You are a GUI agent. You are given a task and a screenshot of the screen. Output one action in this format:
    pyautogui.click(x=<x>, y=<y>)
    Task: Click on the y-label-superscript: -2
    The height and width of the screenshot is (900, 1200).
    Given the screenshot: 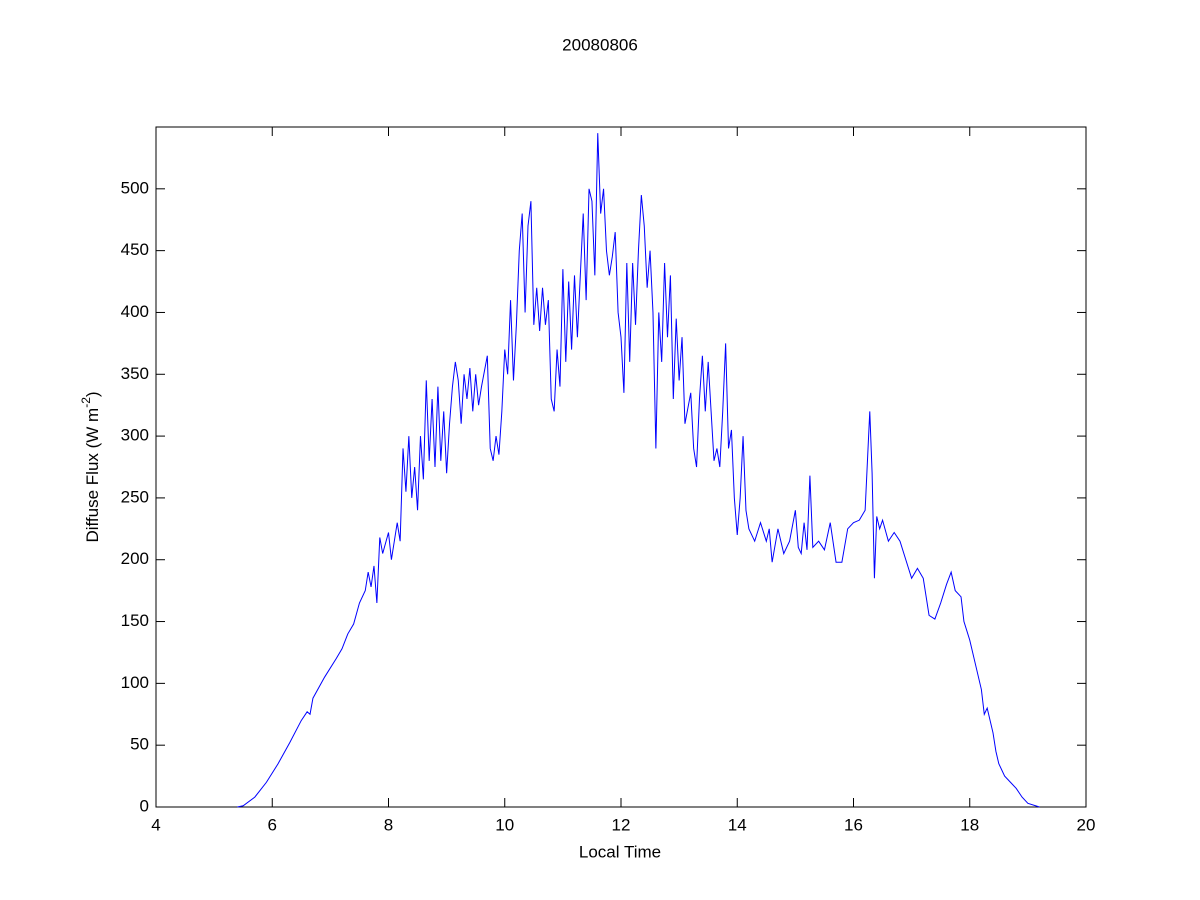 What is the action you would take?
    pyautogui.click(x=86, y=402)
    